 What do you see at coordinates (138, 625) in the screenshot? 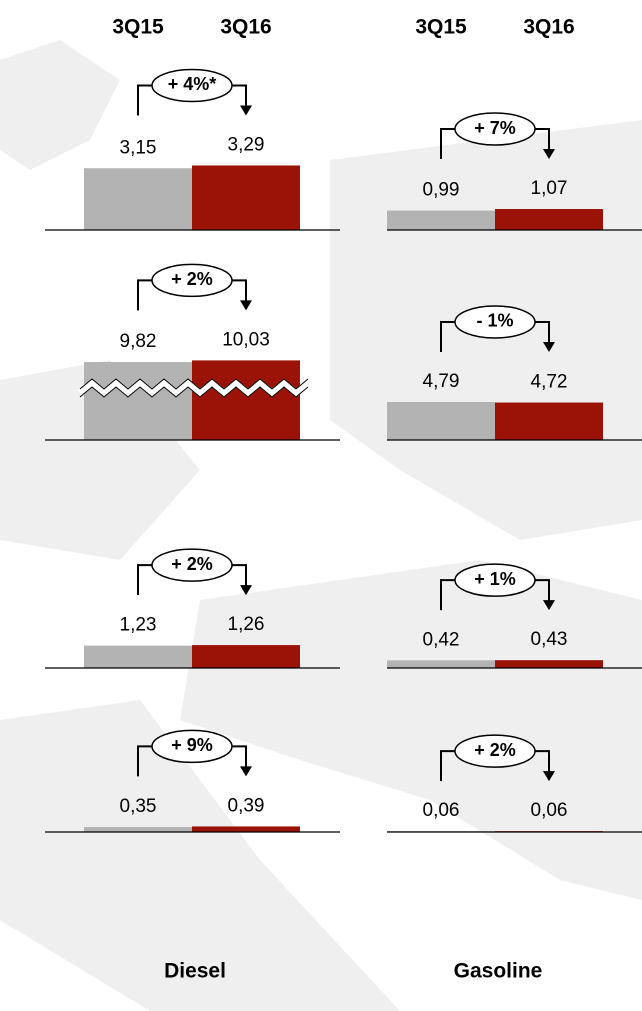
I see `value-label: 1,23` at bounding box center [138, 625].